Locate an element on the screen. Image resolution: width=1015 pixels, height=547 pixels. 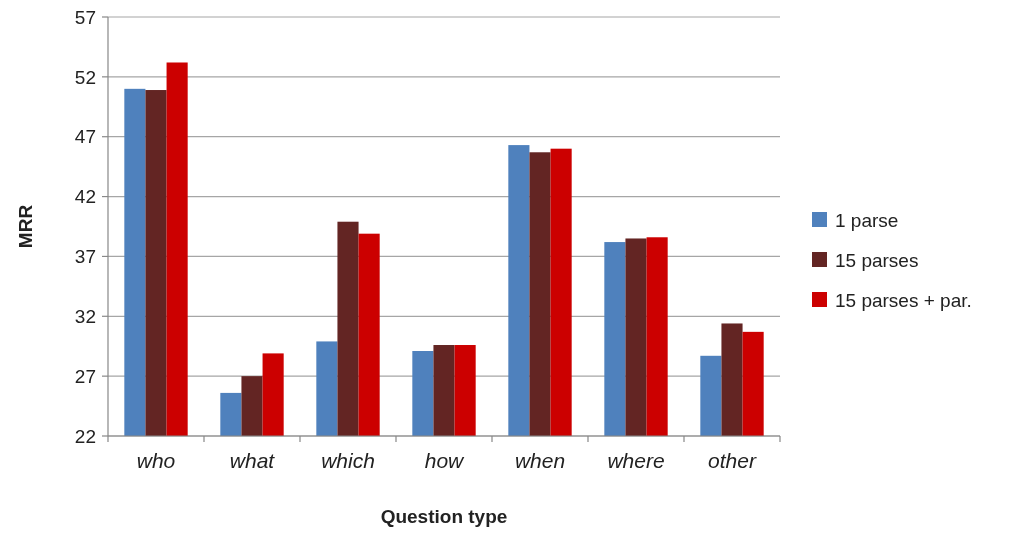
y-tick-label: 27 is located at coordinates (85, 376).